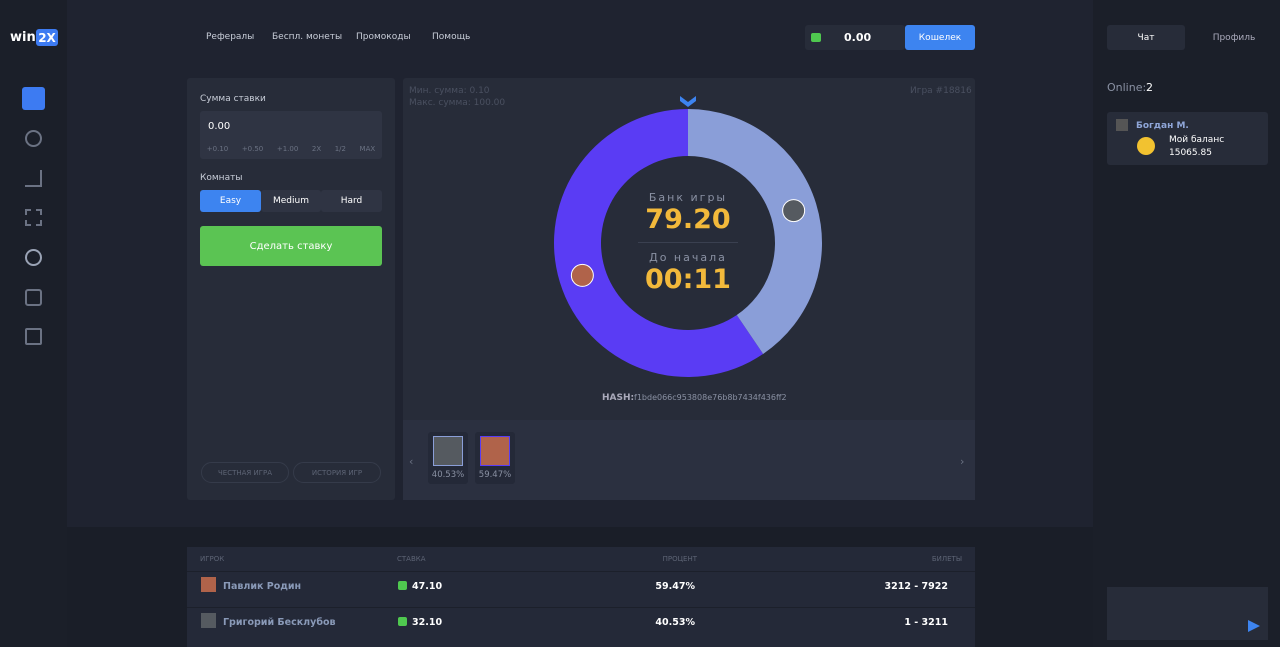 The width and height of the screenshot is (1280, 647). Describe the element at coordinates (688, 257) in the screenshot. I see `timer-label: До начала` at that location.